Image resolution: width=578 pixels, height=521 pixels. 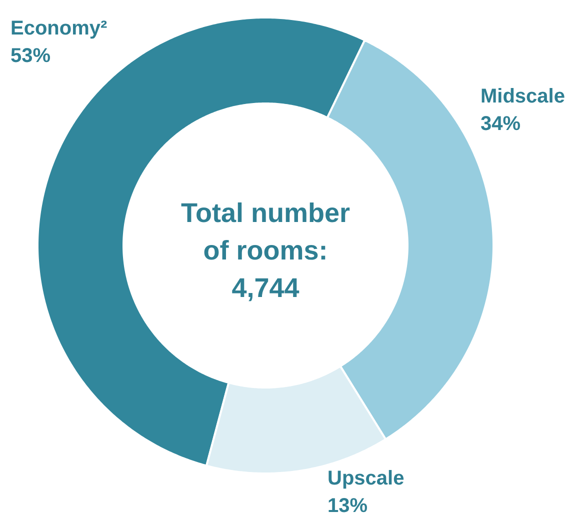 What do you see at coordinates (265, 250) in the screenshot?
I see `text: Total number of rooms: 4,744` at bounding box center [265, 250].